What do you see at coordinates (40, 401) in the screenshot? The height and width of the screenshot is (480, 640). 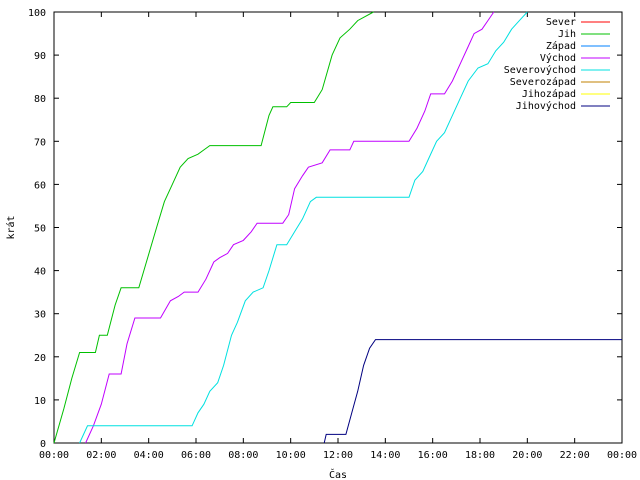 I see `y-tick-label: 10` at bounding box center [40, 401].